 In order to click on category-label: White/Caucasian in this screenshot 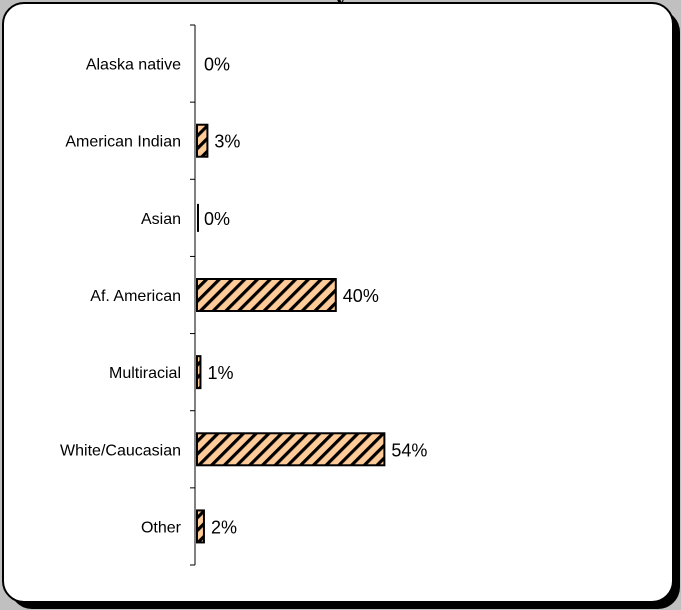, I will do `click(120, 450)`.